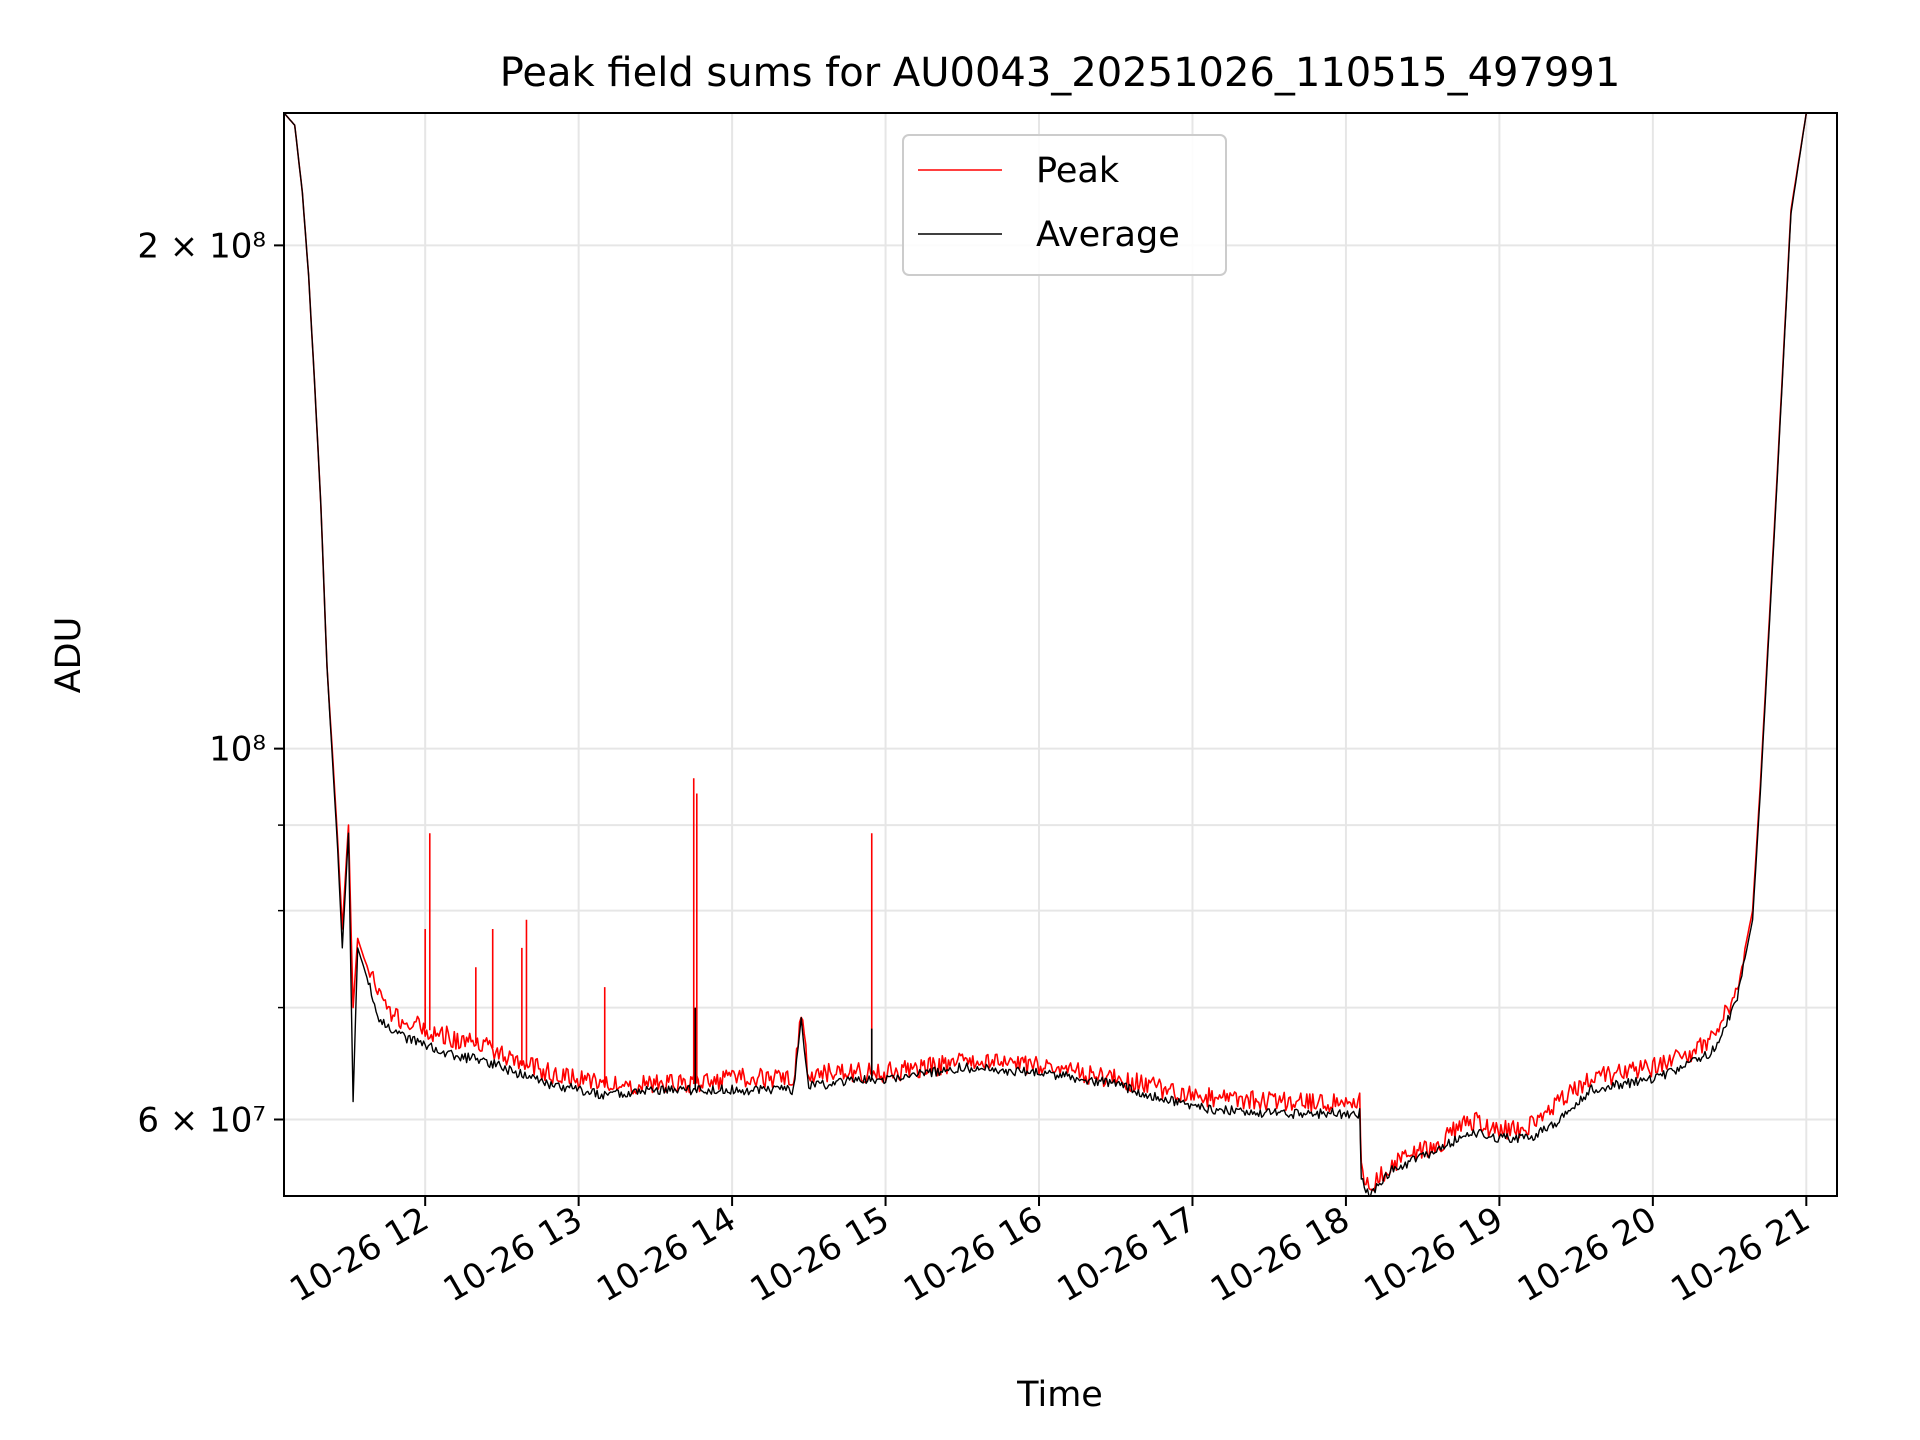 The width and height of the screenshot is (1920, 1440). I want to click on legend-average-label: Average, so click(1108, 235).